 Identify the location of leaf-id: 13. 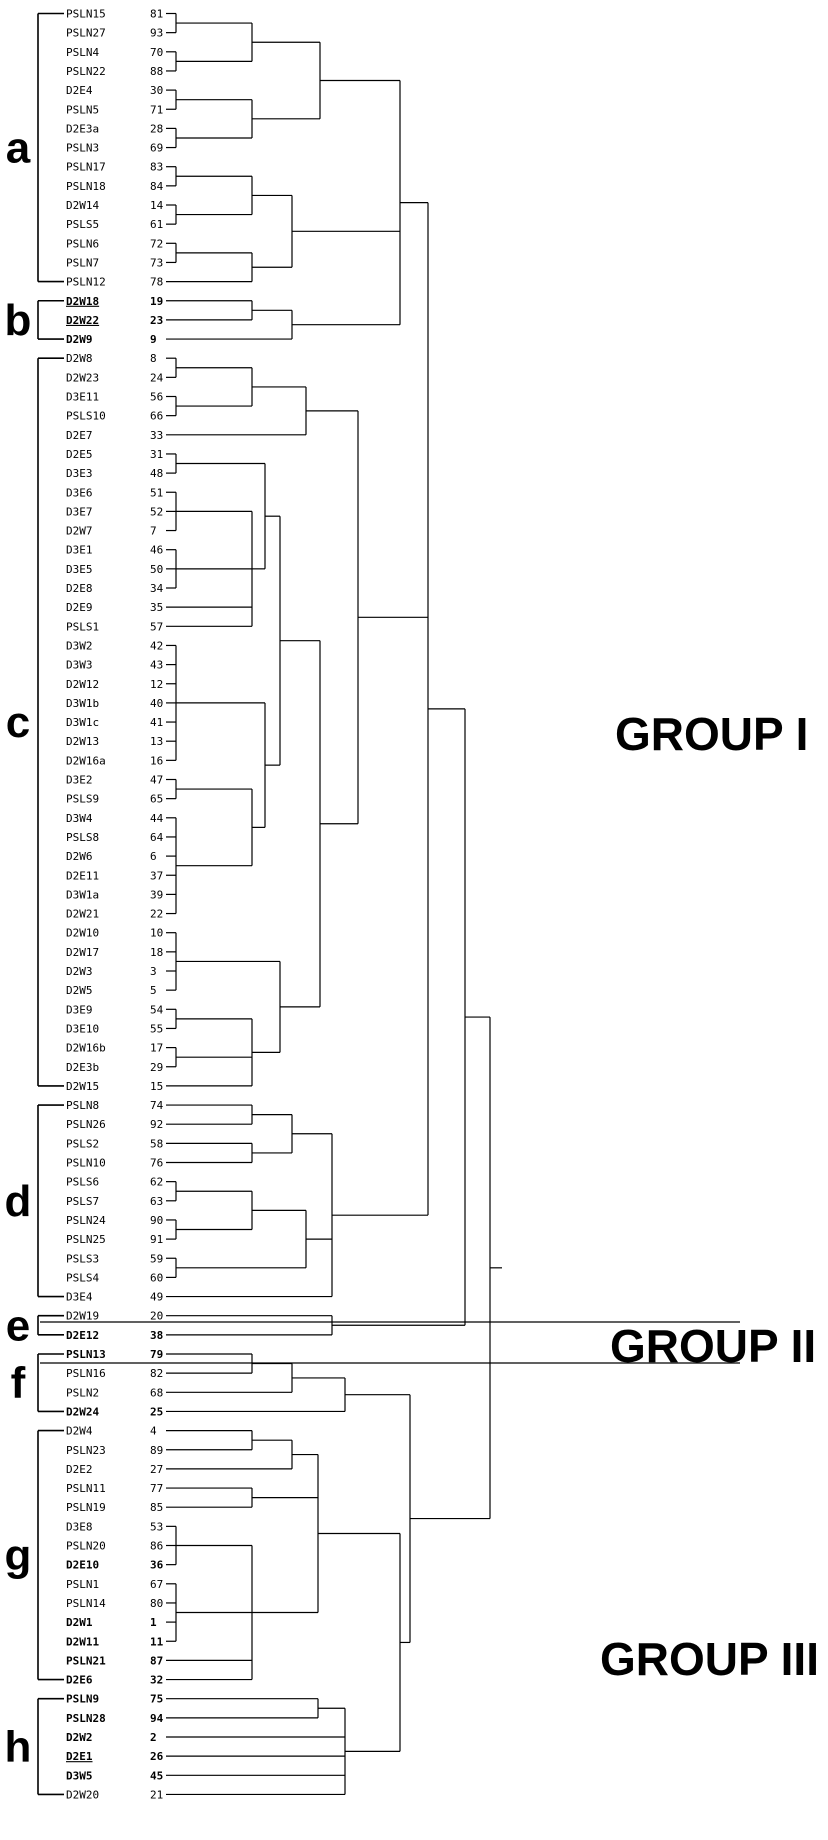
(156, 741).